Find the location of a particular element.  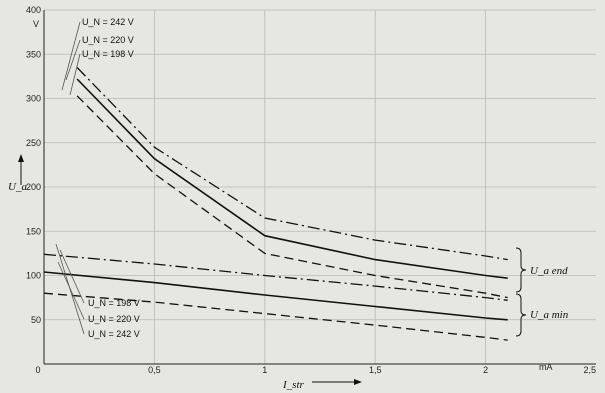

x-axis-arrow is located at coordinates (337, 382).